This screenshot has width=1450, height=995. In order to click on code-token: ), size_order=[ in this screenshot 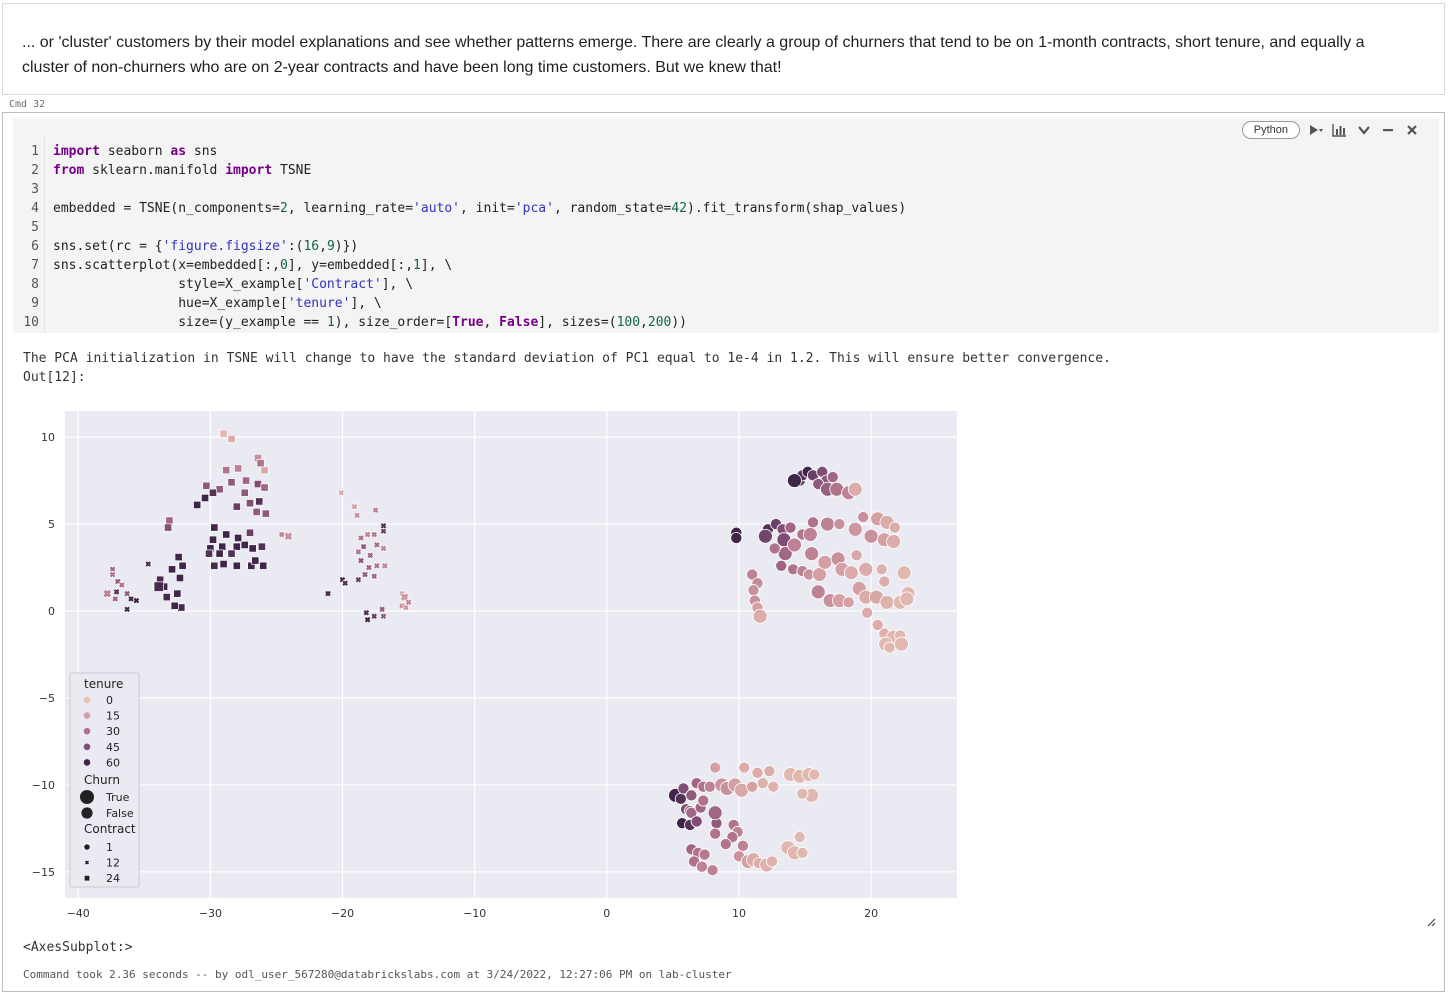, I will do `click(393, 322)`.